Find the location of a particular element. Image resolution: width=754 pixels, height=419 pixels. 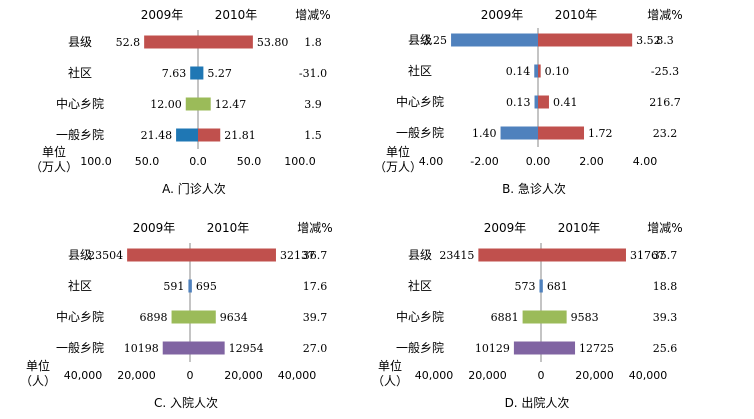

change-value: 3.9 is located at coordinates (313, 104).